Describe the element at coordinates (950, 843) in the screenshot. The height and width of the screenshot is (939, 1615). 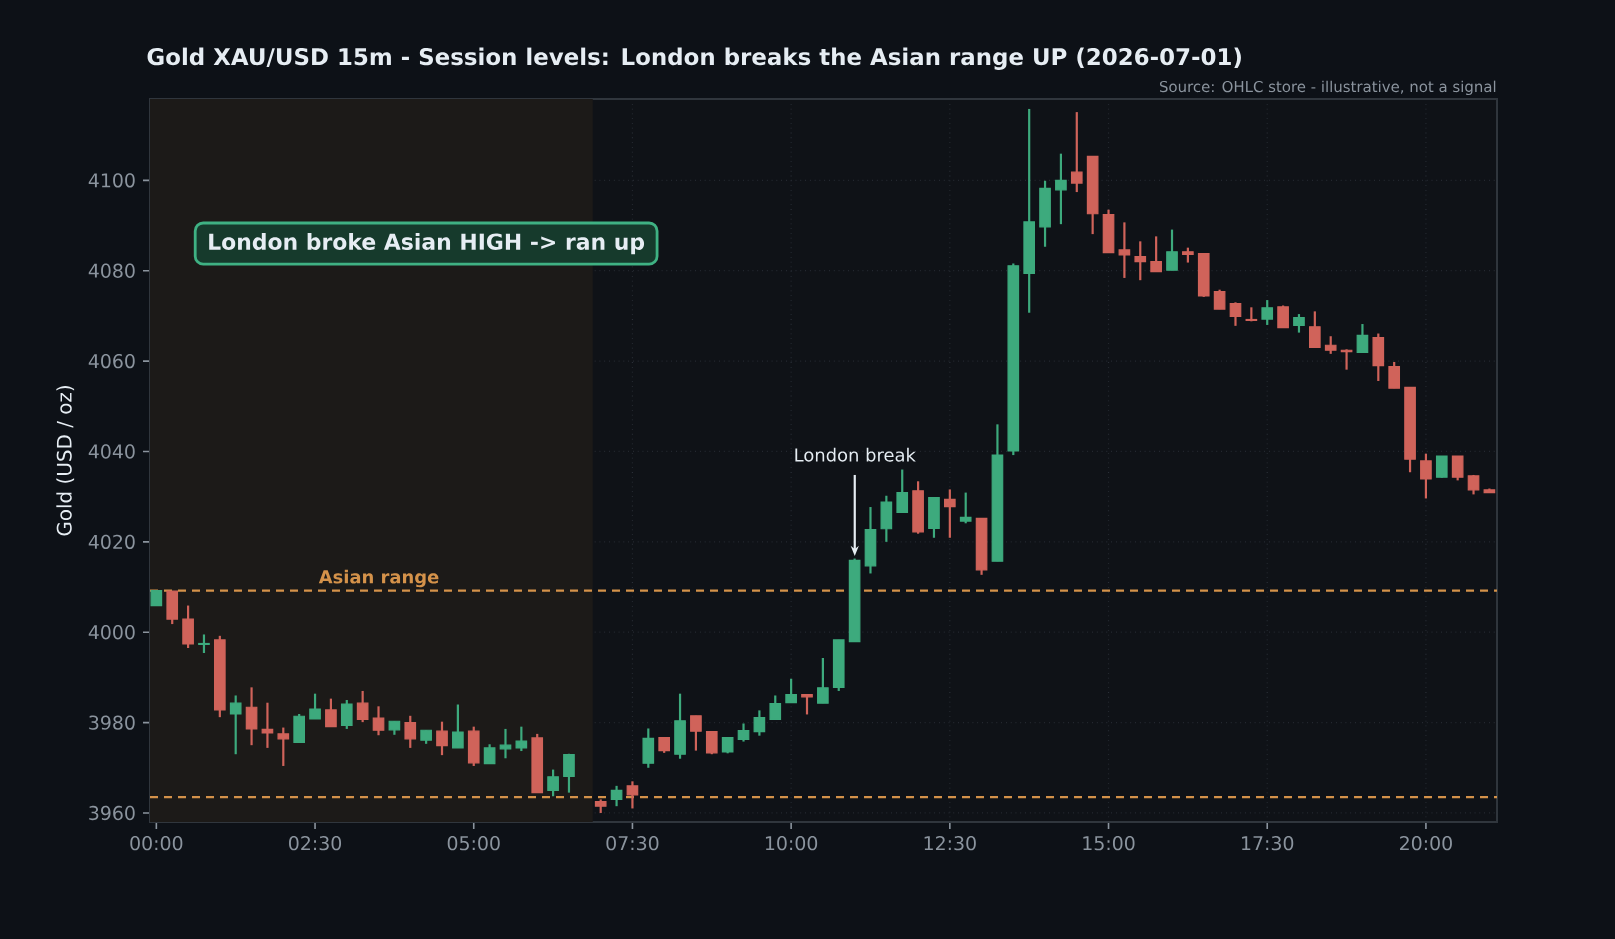
I see `x-tick-label: 12:30` at that location.